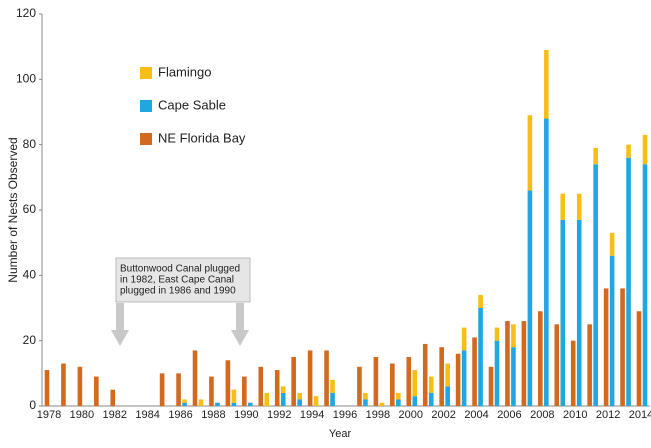 The width and height of the screenshot is (651, 448). What do you see at coordinates (82, 415) in the screenshot?
I see `x-tick-label: 1980` at bounding box center [82, 415].